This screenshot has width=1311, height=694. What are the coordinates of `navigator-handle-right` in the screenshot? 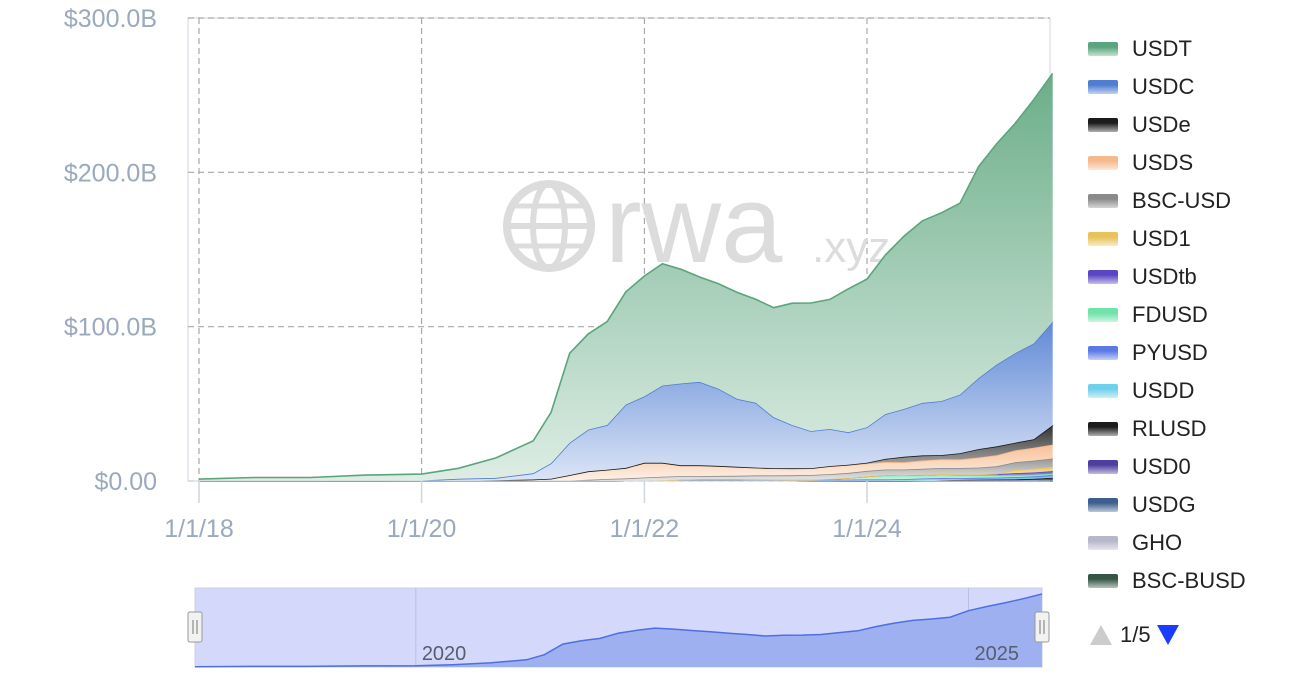 It's located at (1042, 627).